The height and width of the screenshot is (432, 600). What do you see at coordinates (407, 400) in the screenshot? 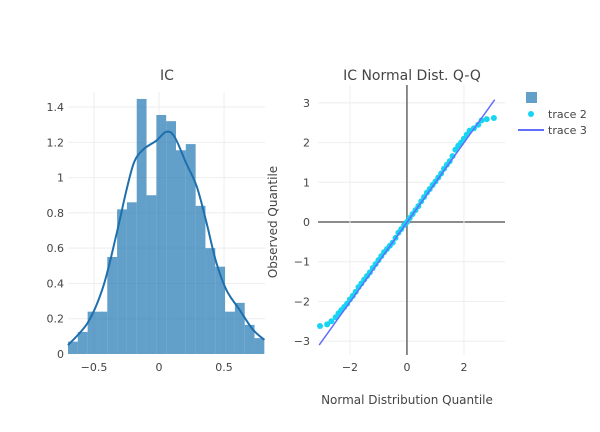
I see `qq-x-axis-label: Normal Distribution Quantile` at bounding box center [407, 400].